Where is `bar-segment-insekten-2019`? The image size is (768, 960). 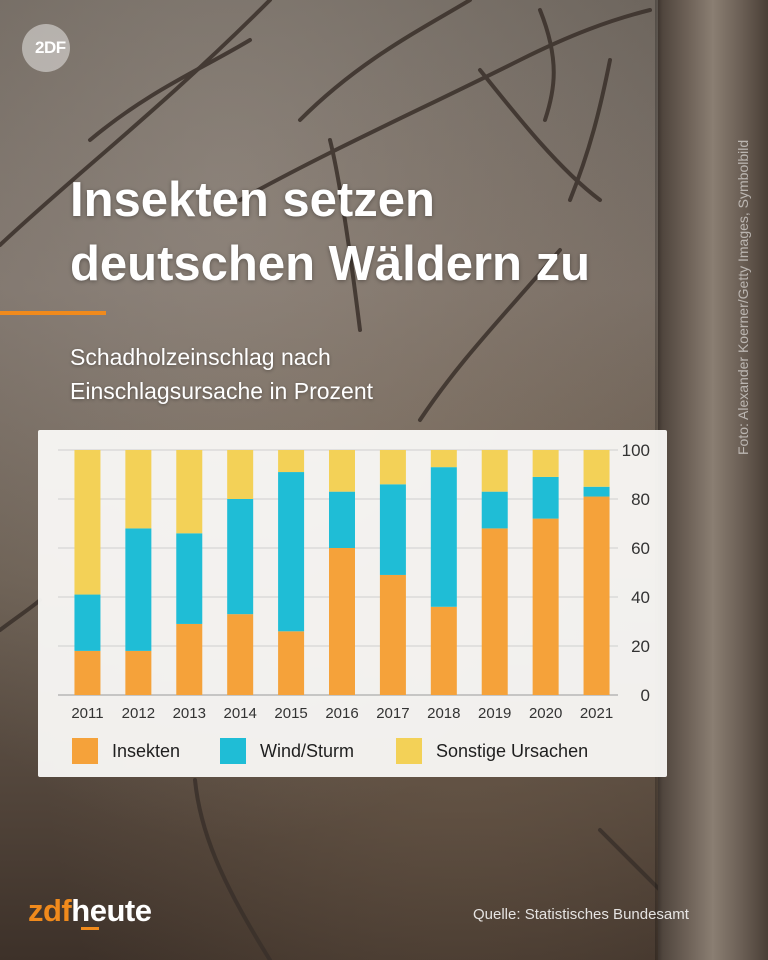 bar-segment-insekten-2019 is located at coordinates (494, 611).